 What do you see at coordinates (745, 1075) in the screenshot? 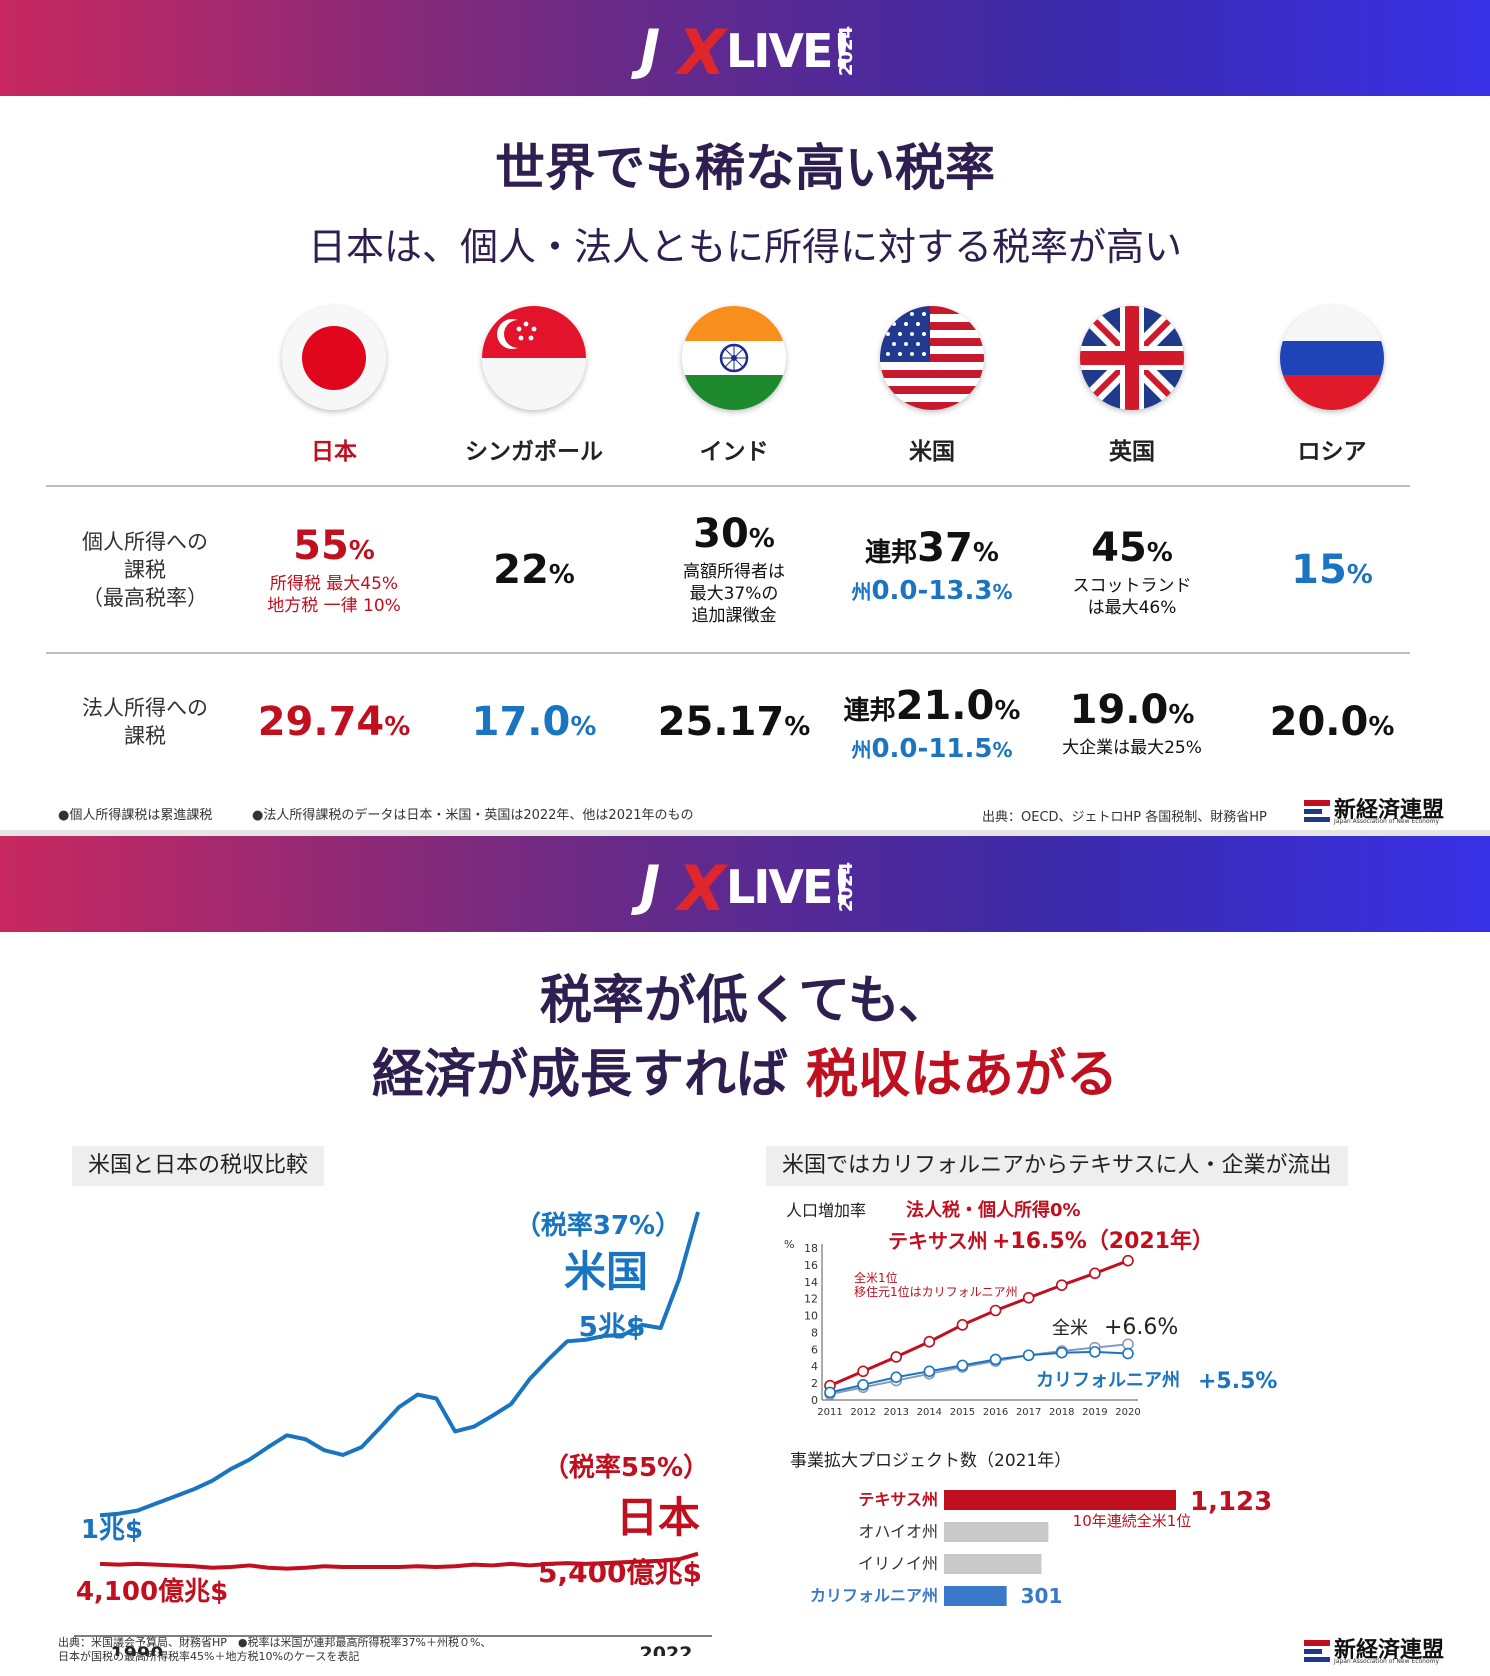
I see `slide2-title-line2: 経済が成長すれば 税収はあがる` at bounding box center [745, 1075].